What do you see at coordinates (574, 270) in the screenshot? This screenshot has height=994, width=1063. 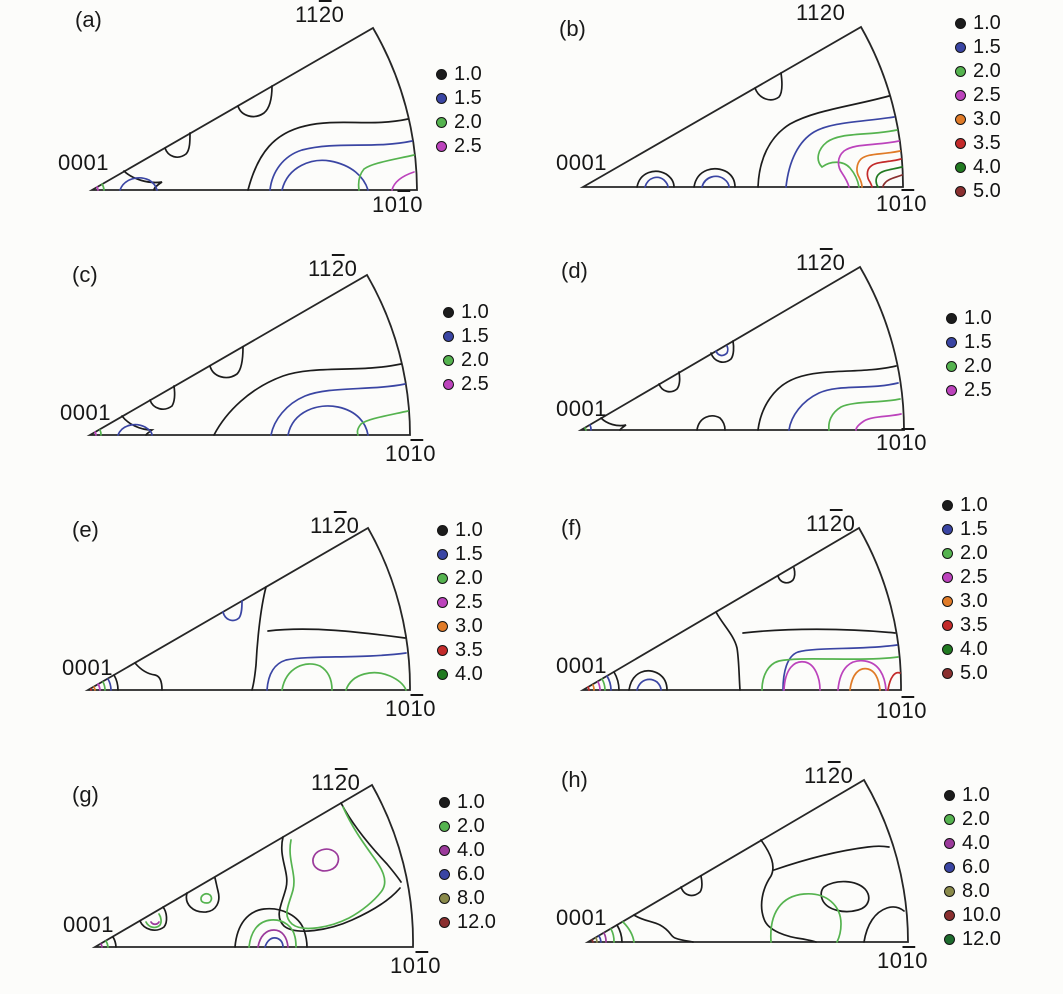 I see `panel-label: (d)` at bounding box center [574, 270].